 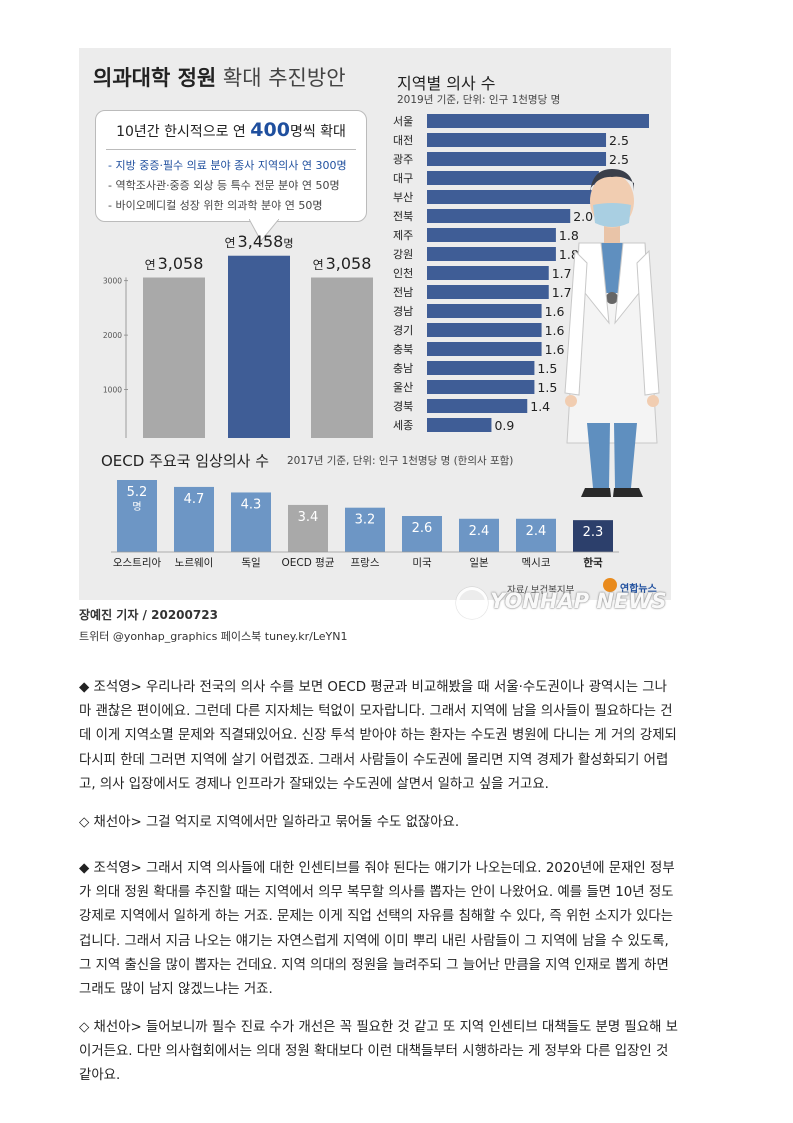 I want to click on regional-category-label: 강원, so click(x=403, y=254).